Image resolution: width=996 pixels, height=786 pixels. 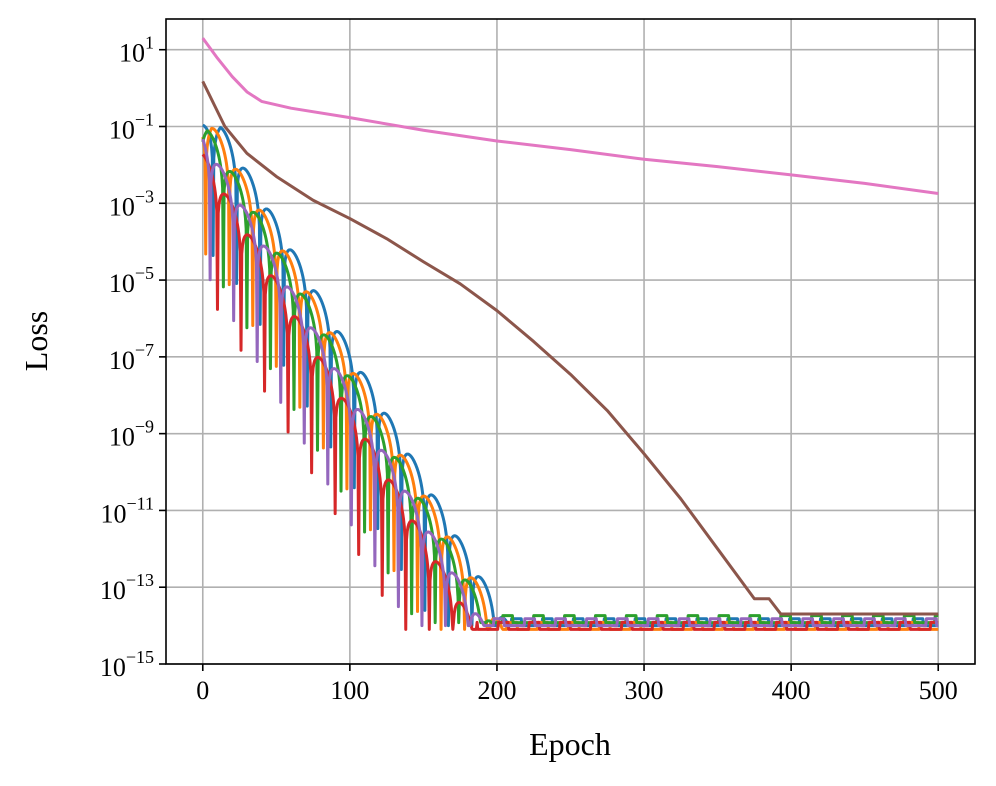 I want to click on y-tick-label: 10¹, so click(x=136, y=50).